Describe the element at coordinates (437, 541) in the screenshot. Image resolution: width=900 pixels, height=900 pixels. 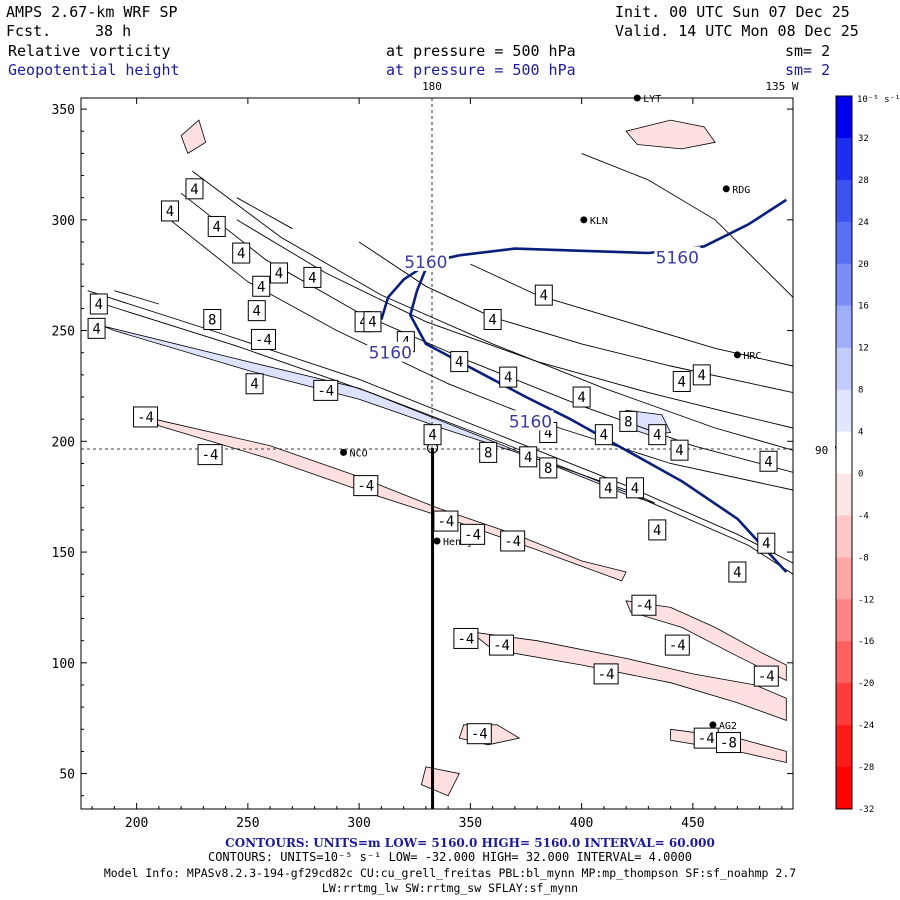
I see `station-marker-henry` at that location.